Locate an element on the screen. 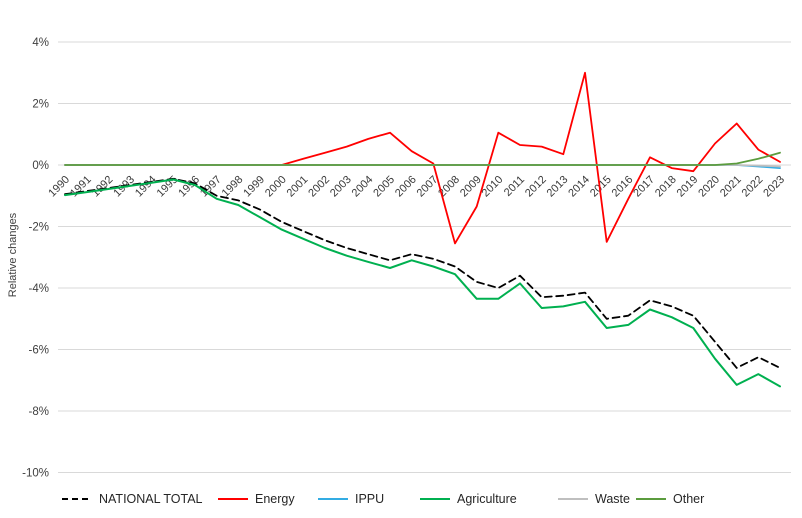 This screenshot has width=802, height=518. x-tick-label: 2013 is located at coordinates (558, 187).